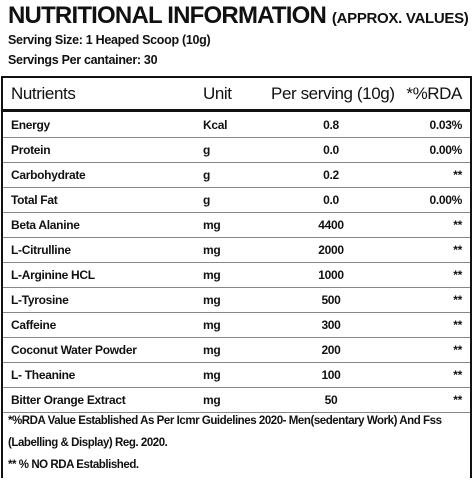 The image size is (473, 480). Describe the element at coordinates (331, 375) in the screenshot. I see `per-serving: 100` at that location.